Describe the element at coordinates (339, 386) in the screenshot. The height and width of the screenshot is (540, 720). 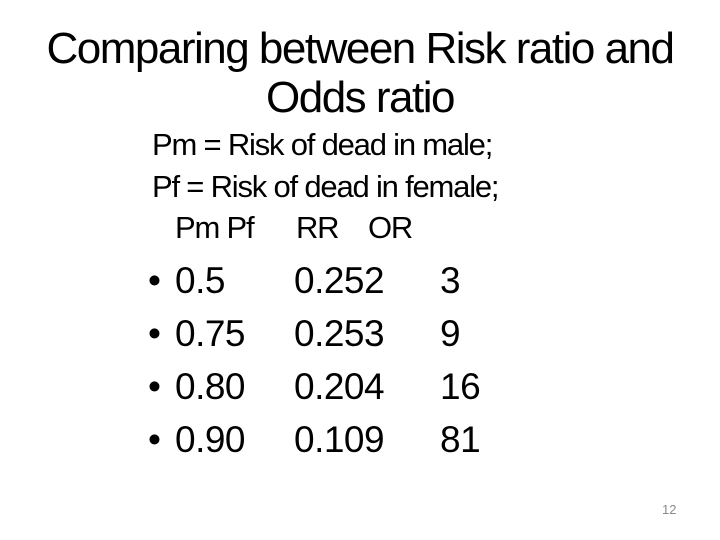
I see `cell-rr: 0.204` at that location.